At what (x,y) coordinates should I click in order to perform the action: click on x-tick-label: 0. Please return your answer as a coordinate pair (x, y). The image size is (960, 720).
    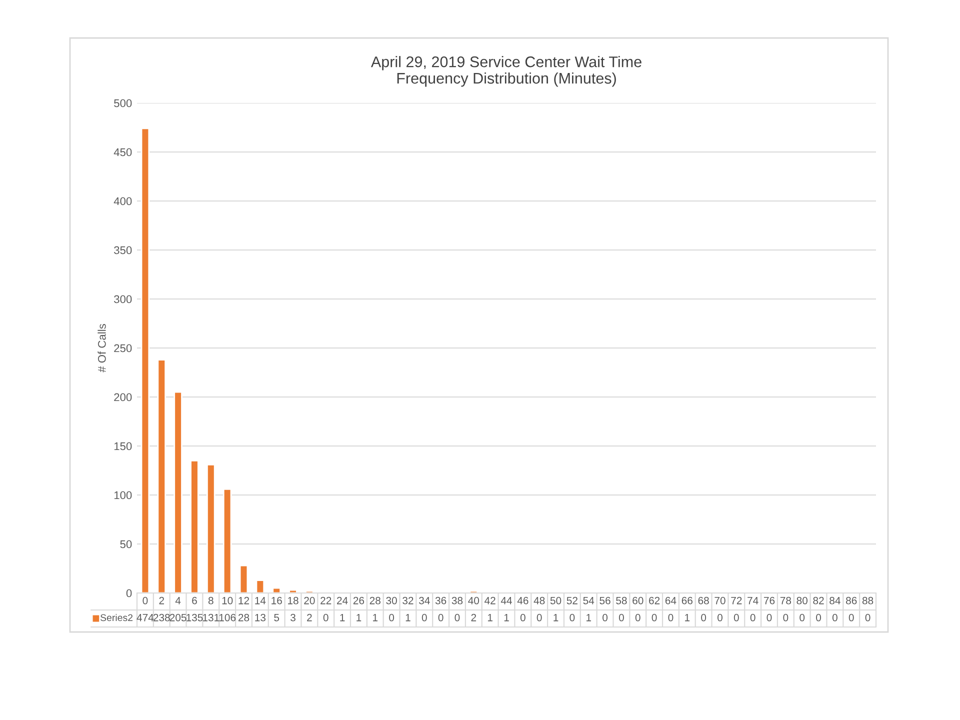
    Looking at the image, I should click on (145, 600).